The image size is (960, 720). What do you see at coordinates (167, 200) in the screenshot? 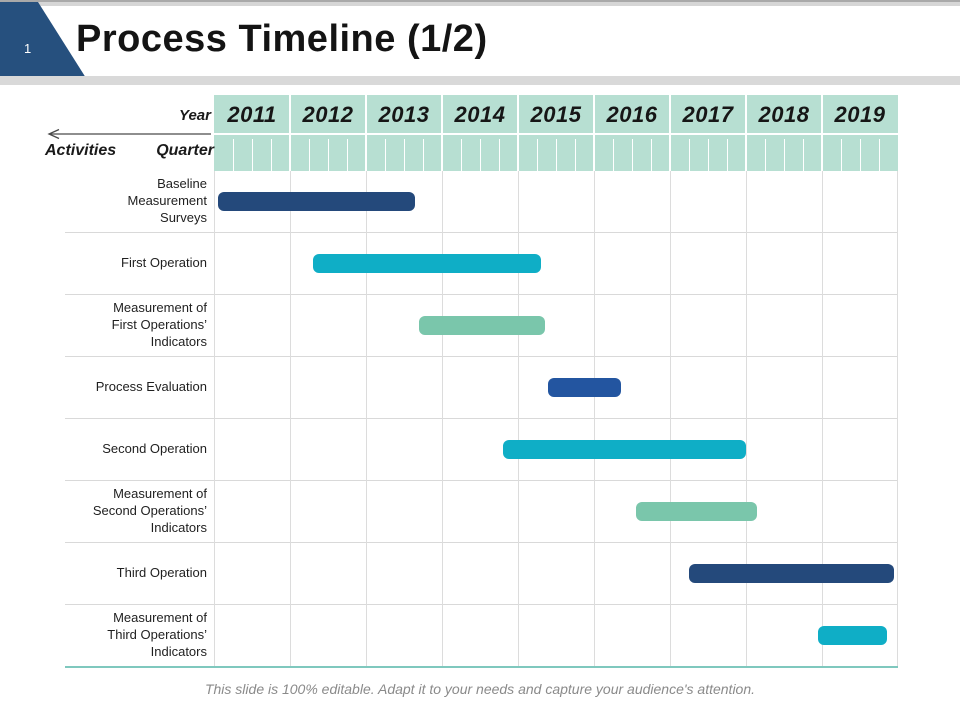
I see `activity-label: Baseline Measurement Surveys` at bounding box center [167, 200].